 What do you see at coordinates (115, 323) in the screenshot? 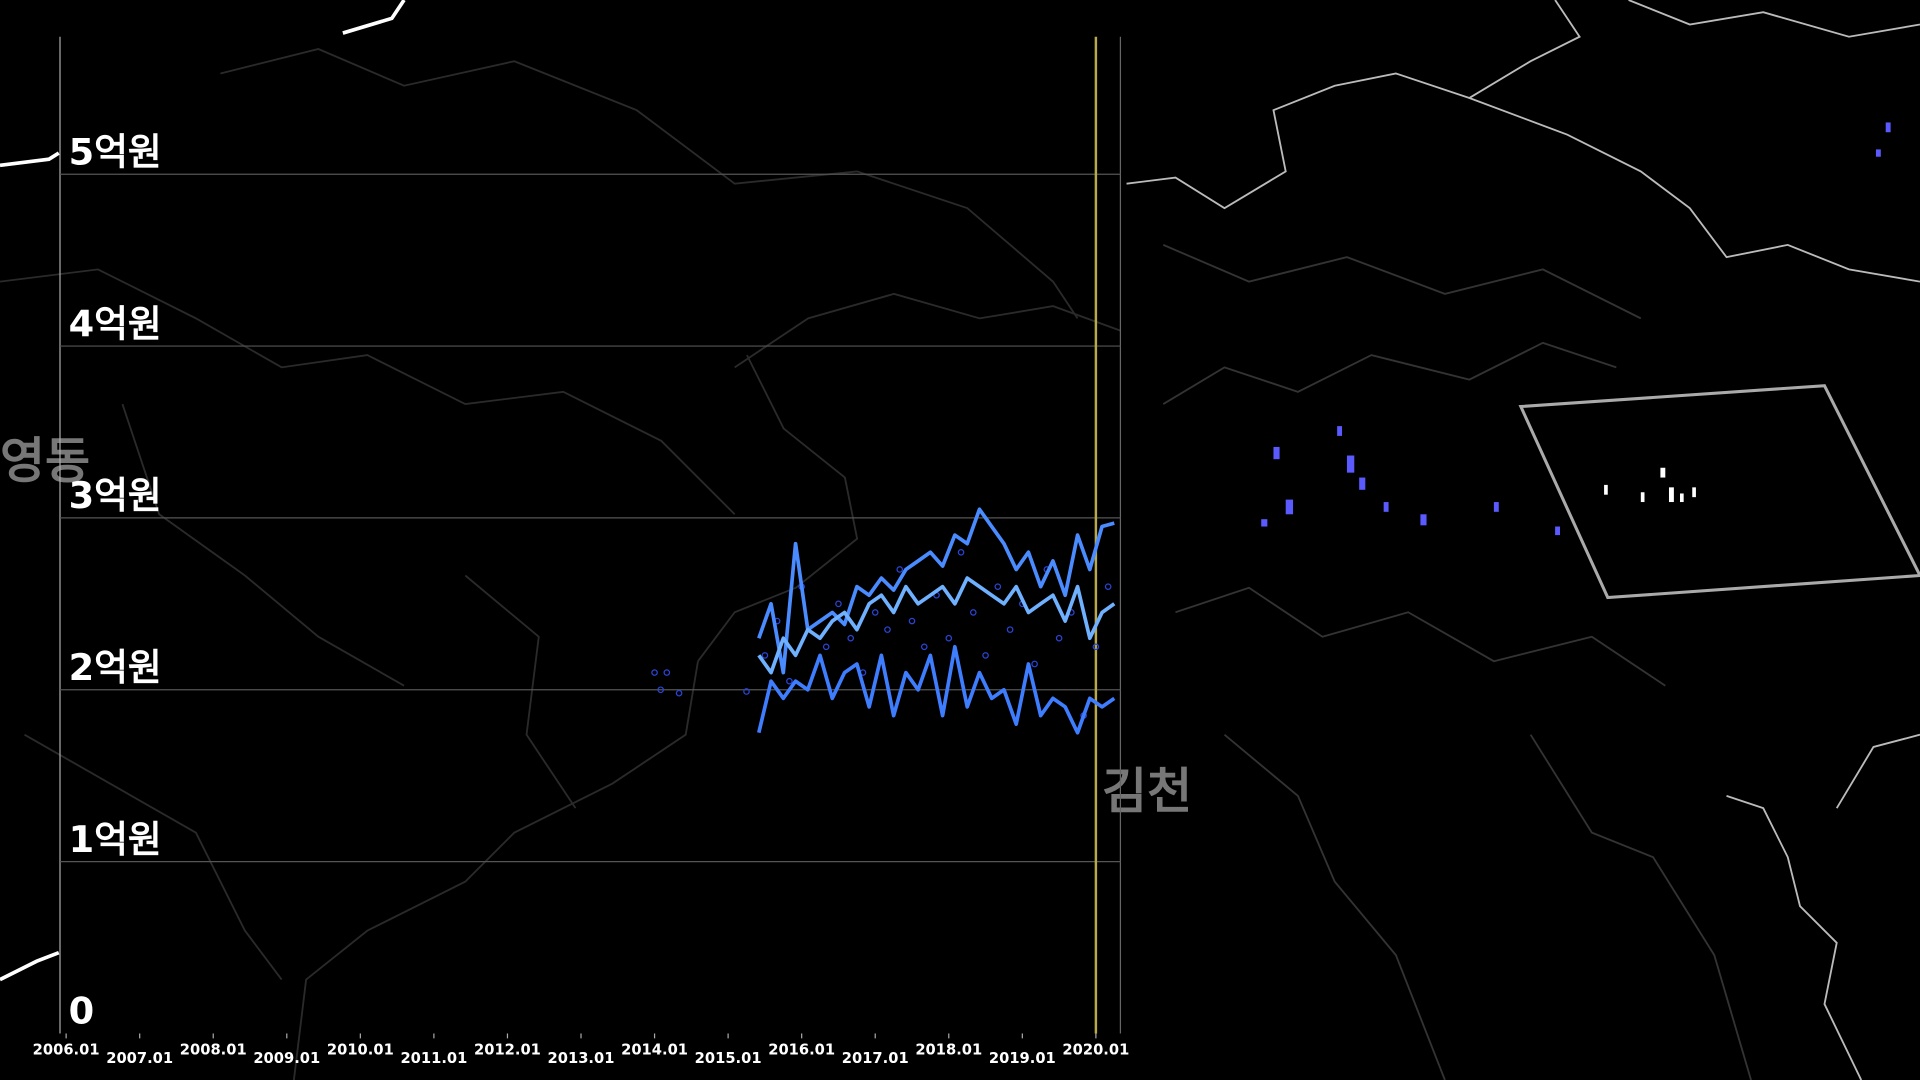
I see `y-tick-label: 4억원` at bounding box center [115, 323].